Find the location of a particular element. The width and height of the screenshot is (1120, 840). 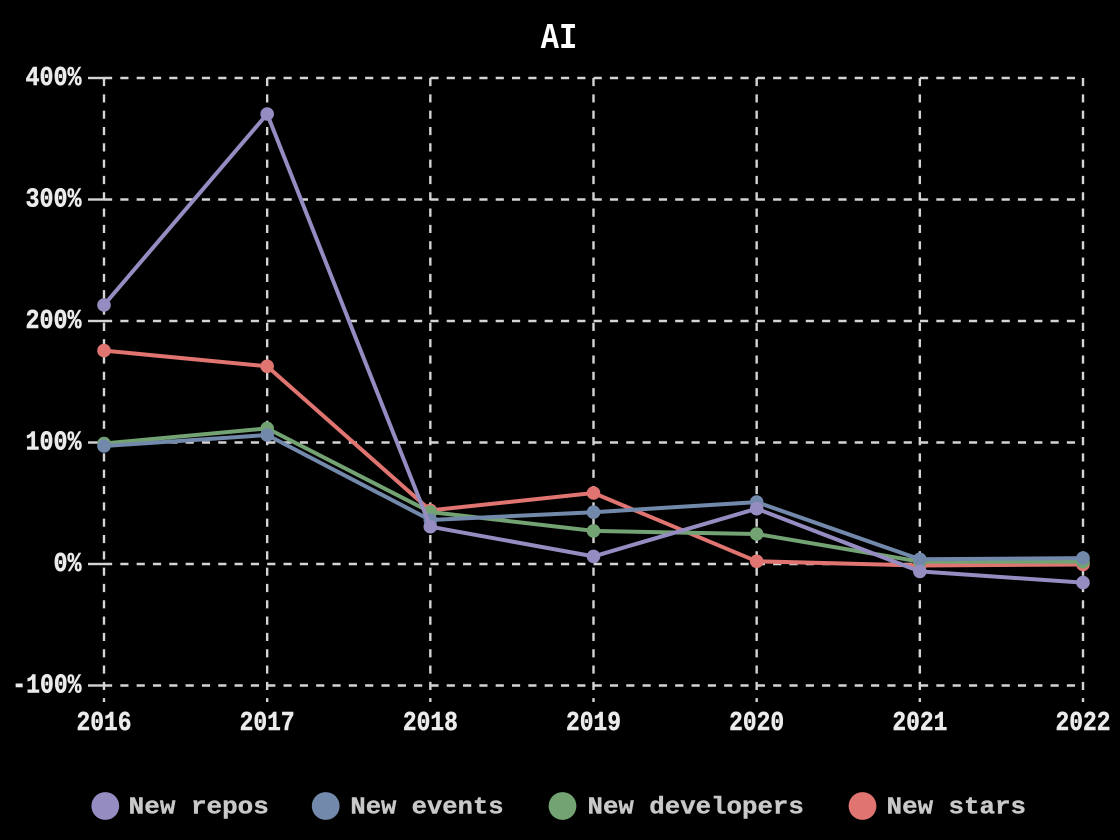

svg-text: 200% is located at coordinates (54, 322).